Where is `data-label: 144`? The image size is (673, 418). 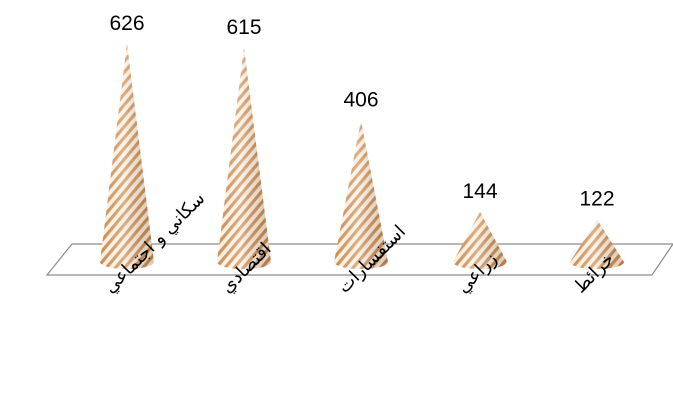 data-label: 144 is located at coordinates (479, 191).